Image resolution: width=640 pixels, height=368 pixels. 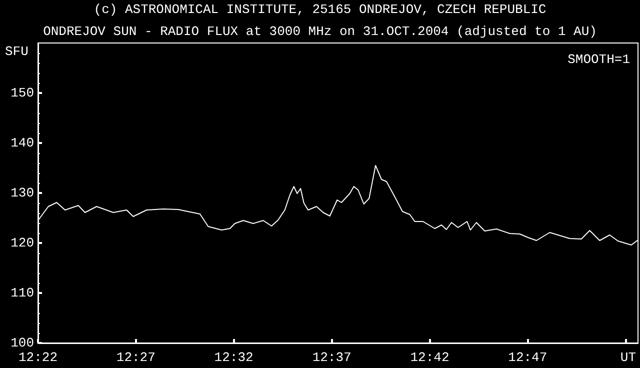 What do you see at coordinates (136, 357) in the screenshot?
I see `x-tick-label: 12:27` at bounding box center [136, 357].